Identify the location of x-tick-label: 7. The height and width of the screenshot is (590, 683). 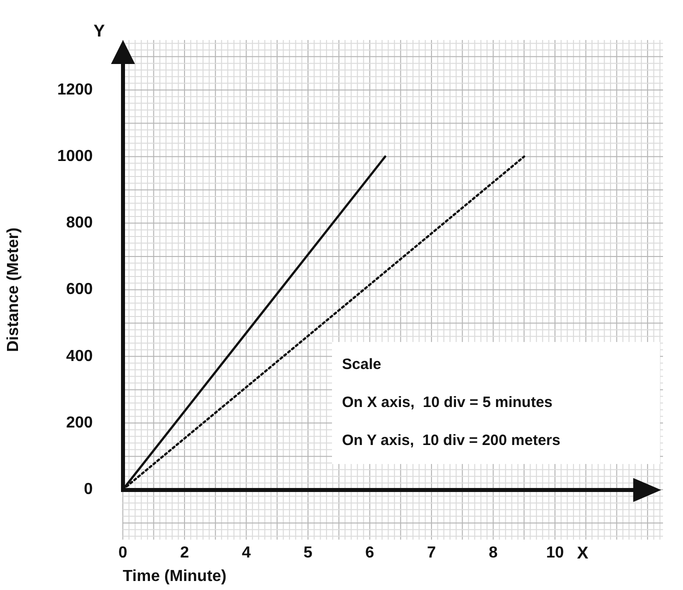
(431, 553).